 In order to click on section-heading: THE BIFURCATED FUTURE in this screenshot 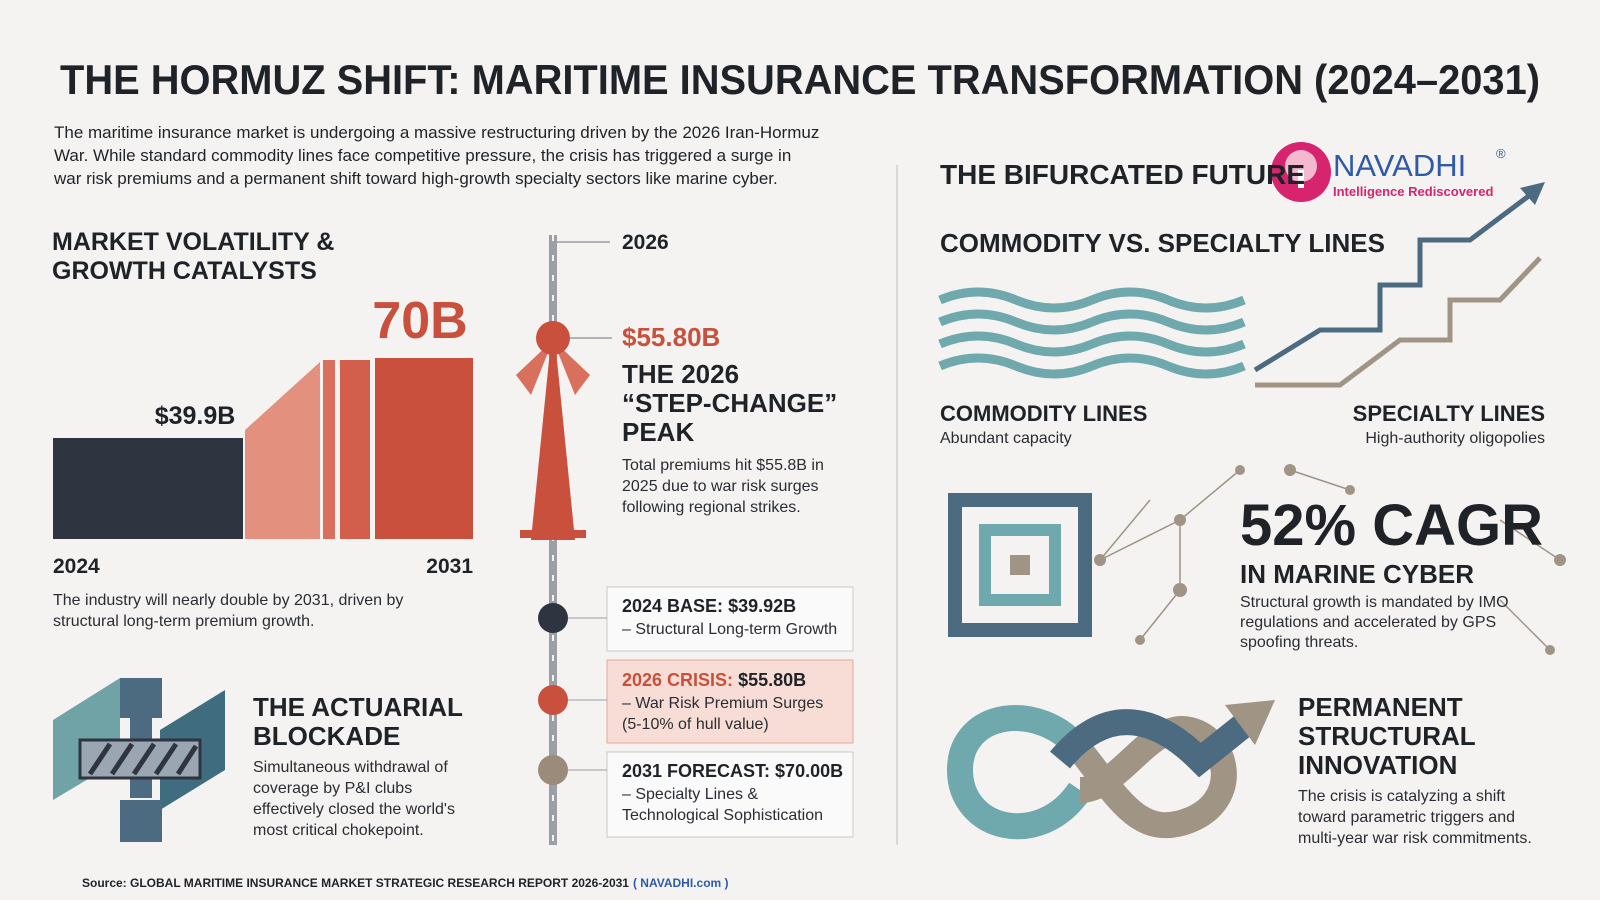, I will do `click(1122, 174)`.